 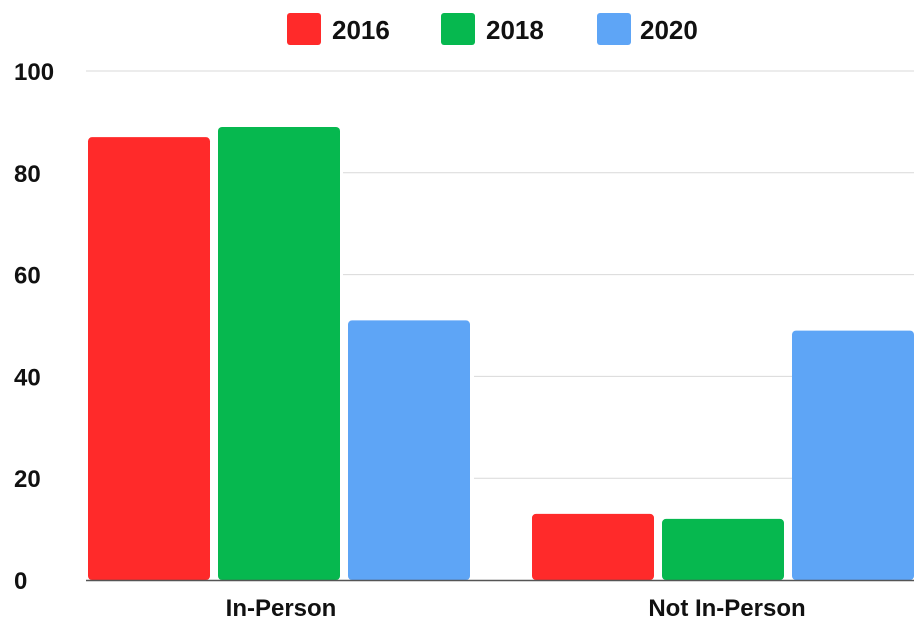 I want to click on x-category-label: Not In-Person, so click(x=726, y=608).